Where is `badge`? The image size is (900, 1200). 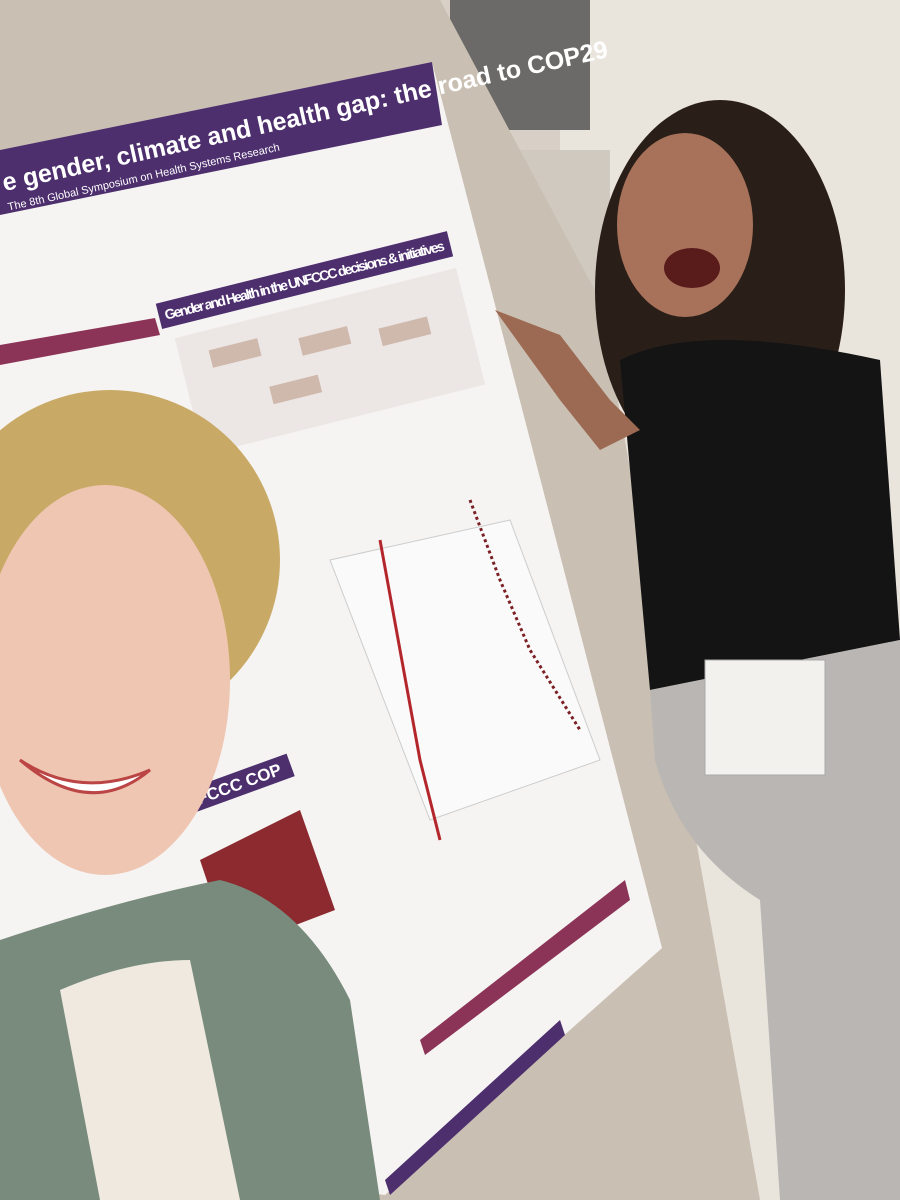
badge is located at coordinates (765, 717).